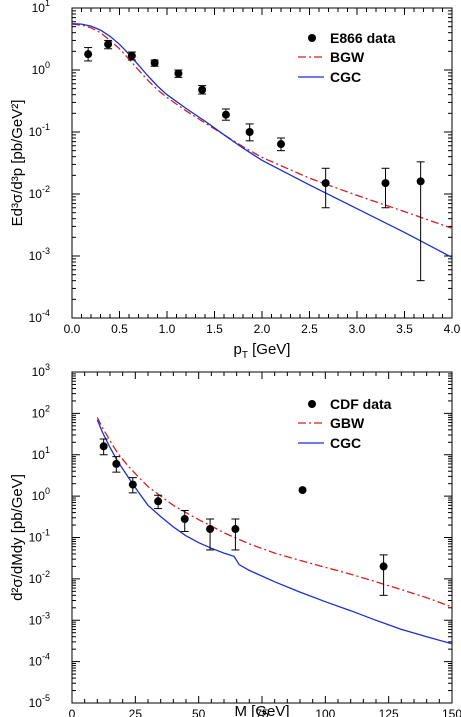 The width and height of the screenshot is (461, 717). I want to click on y-tick-exponent: -5, so click(46, 698).